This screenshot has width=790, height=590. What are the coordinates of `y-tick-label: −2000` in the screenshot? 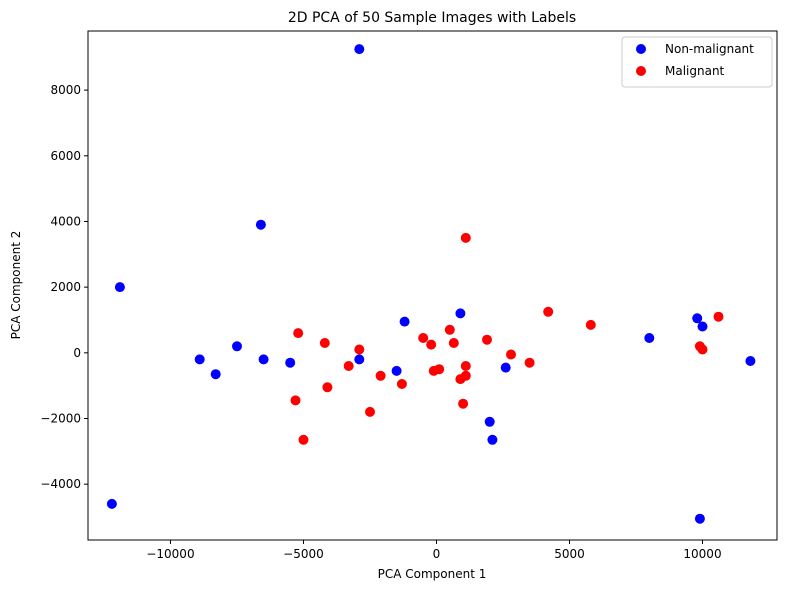 It's located at (60, 418).